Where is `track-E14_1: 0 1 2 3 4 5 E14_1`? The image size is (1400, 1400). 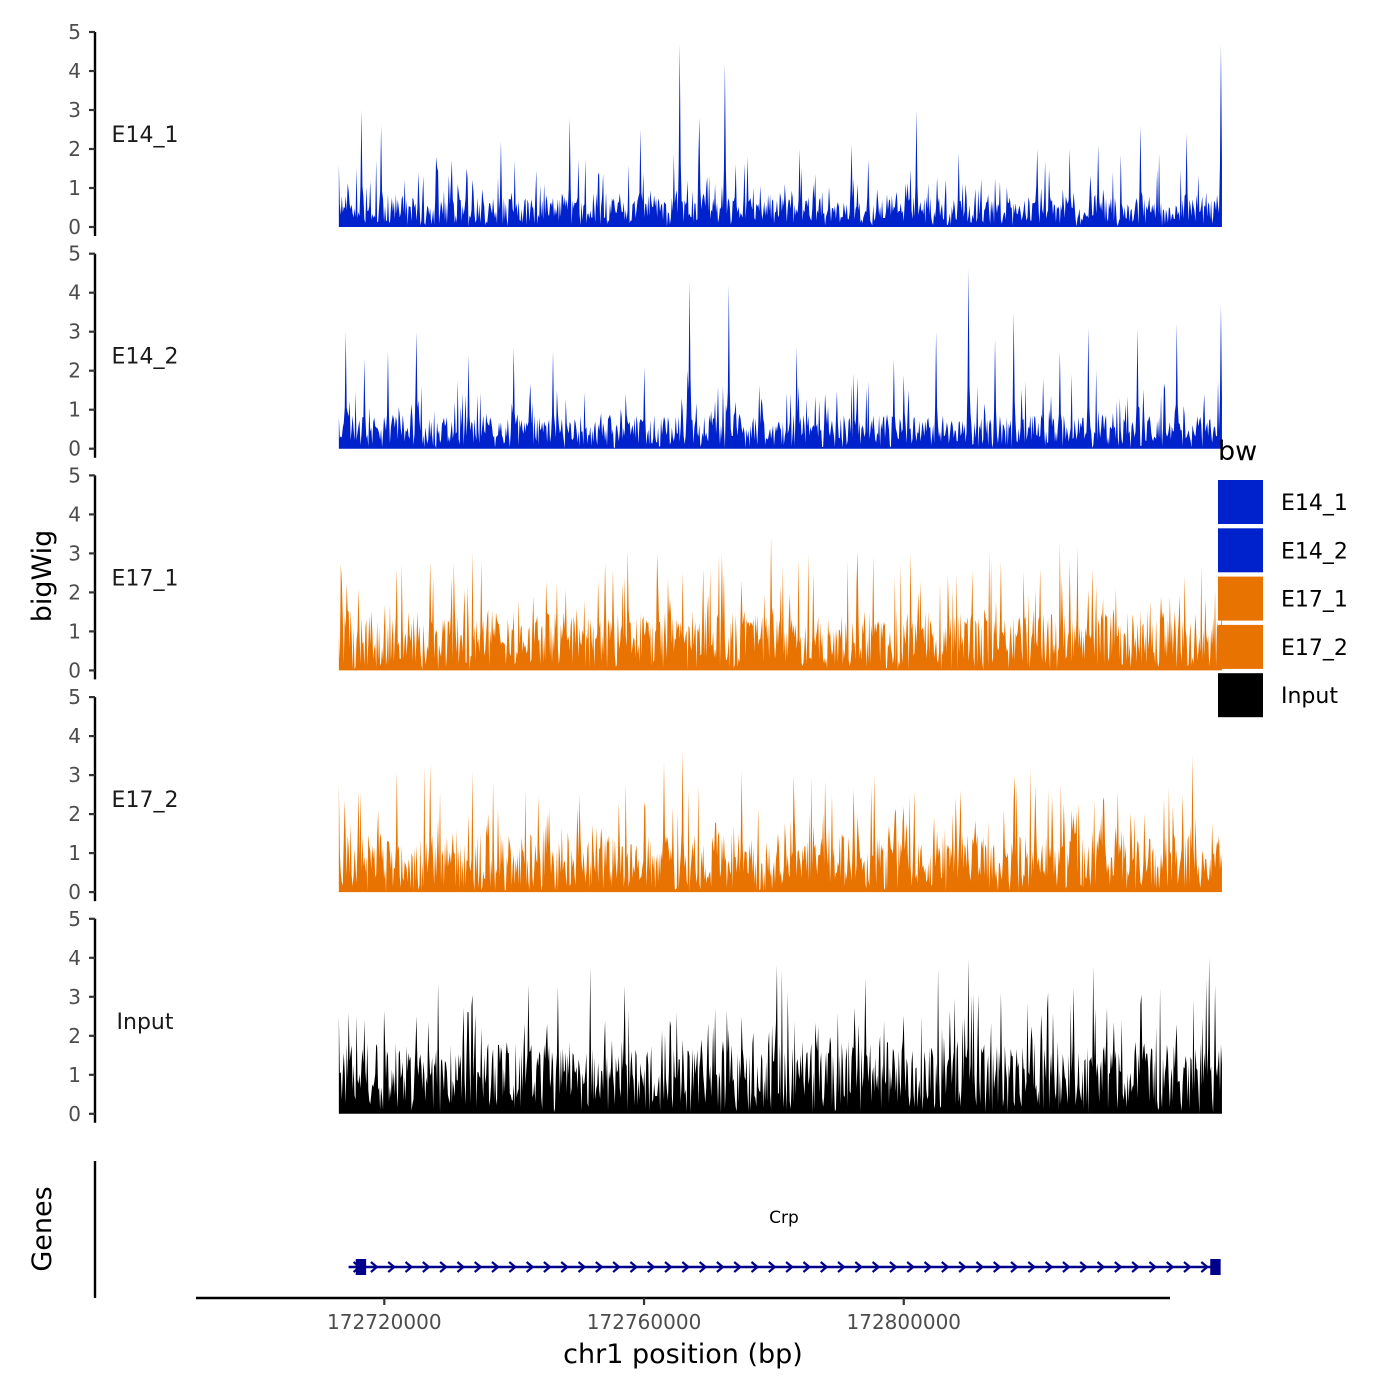 track-E14_1: 0 1 2 3 4 5 E14_1 is located at coordinates (645, 129).